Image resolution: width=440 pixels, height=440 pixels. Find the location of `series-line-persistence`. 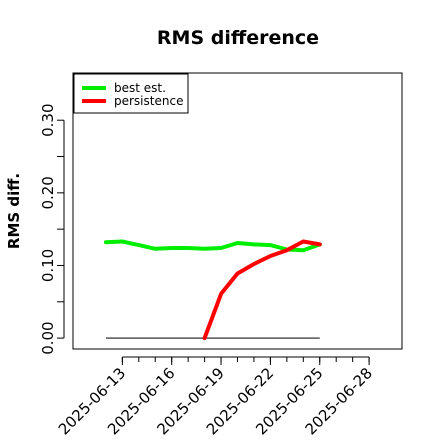

series-line-persistence is located at coordinates (262, 290).